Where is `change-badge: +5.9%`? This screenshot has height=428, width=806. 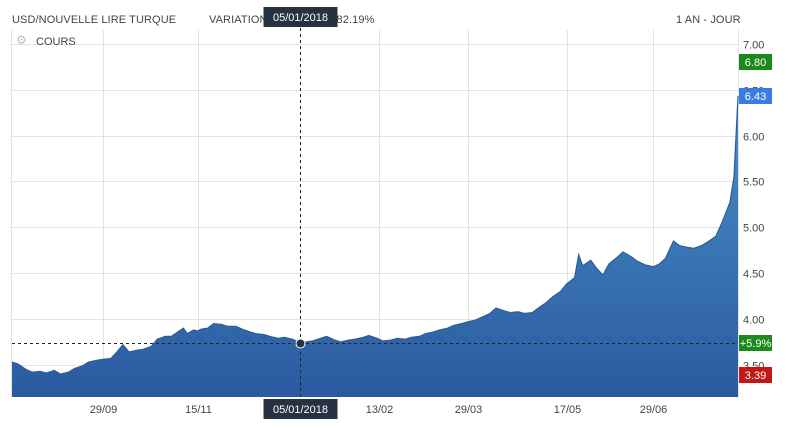
change-badge: +5.9% is located at coordinates (756, 344).